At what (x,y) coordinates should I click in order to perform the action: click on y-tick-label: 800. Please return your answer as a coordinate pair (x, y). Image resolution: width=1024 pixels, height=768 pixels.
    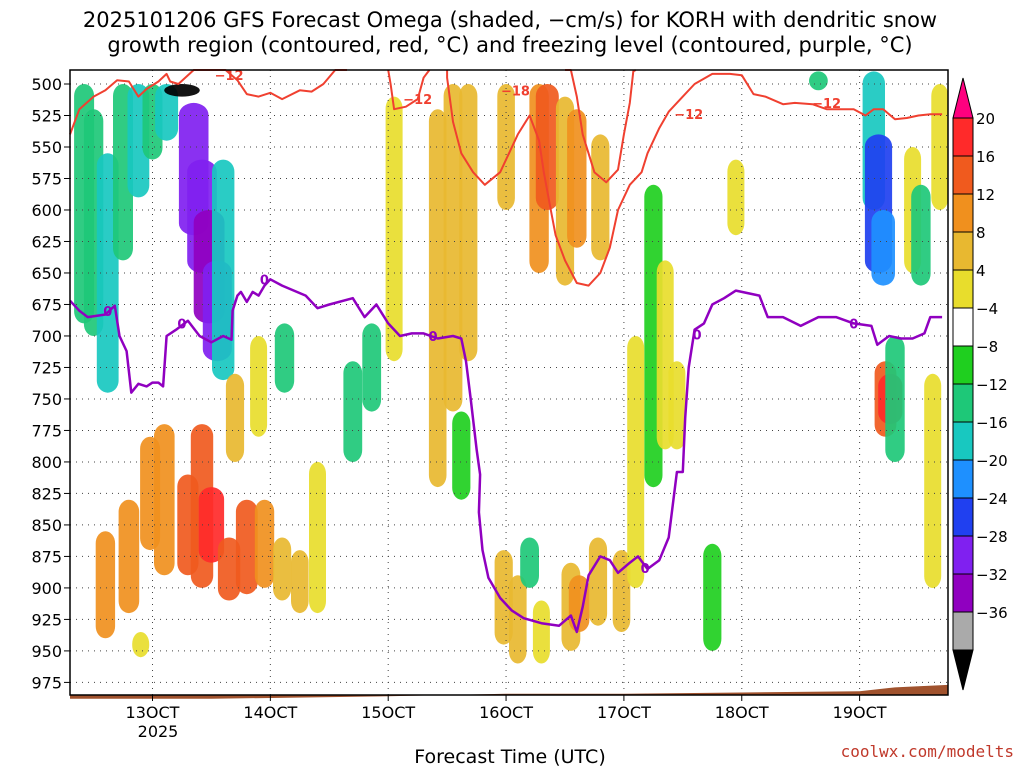
    Looking at the image, I should click on (46, 462).